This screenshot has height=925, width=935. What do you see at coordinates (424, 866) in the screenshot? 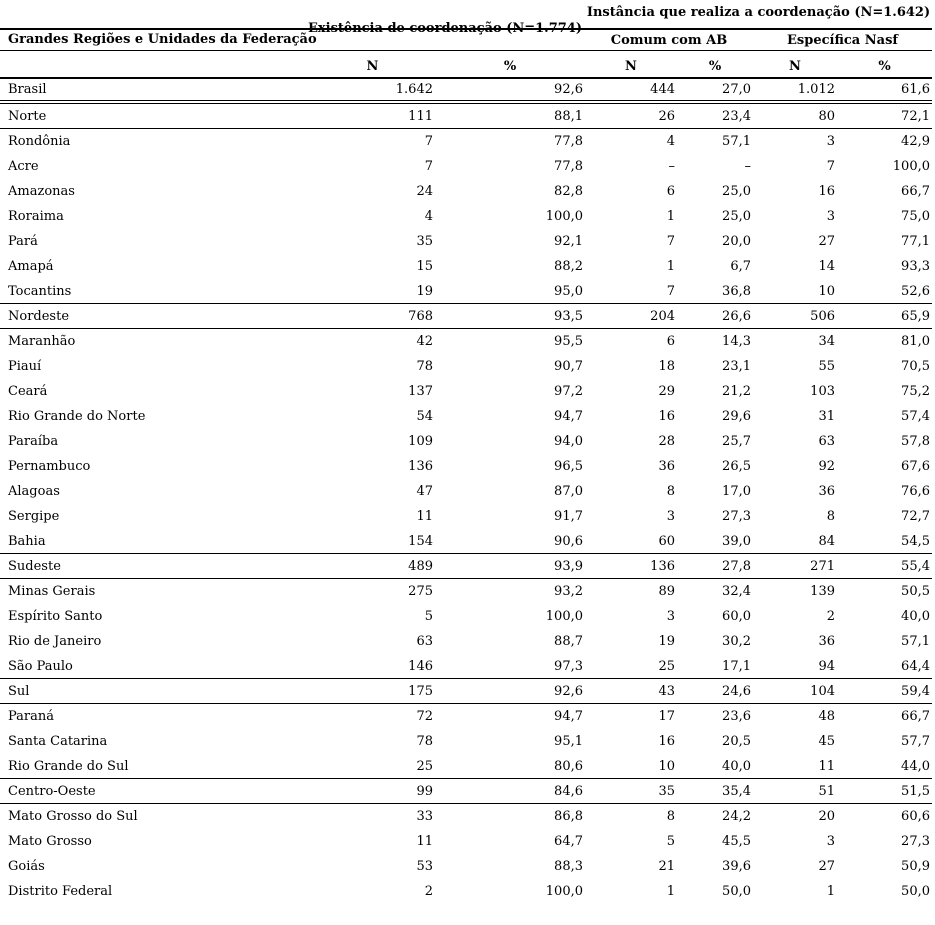
I see `cell-value: 53` at bounding box center [424, 866].